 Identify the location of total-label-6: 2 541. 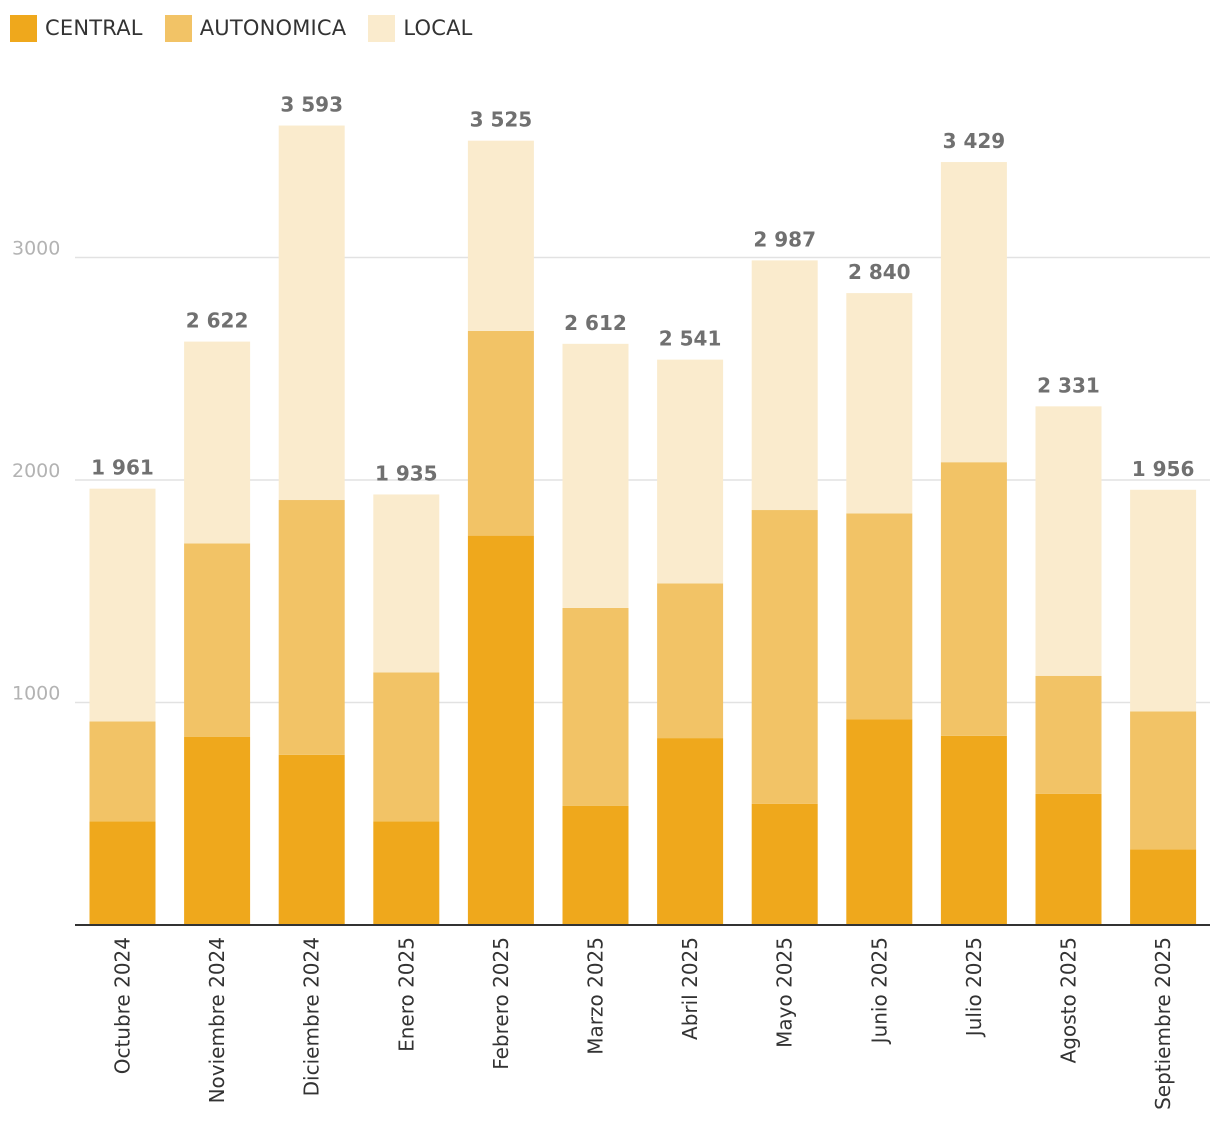
(690, 339).